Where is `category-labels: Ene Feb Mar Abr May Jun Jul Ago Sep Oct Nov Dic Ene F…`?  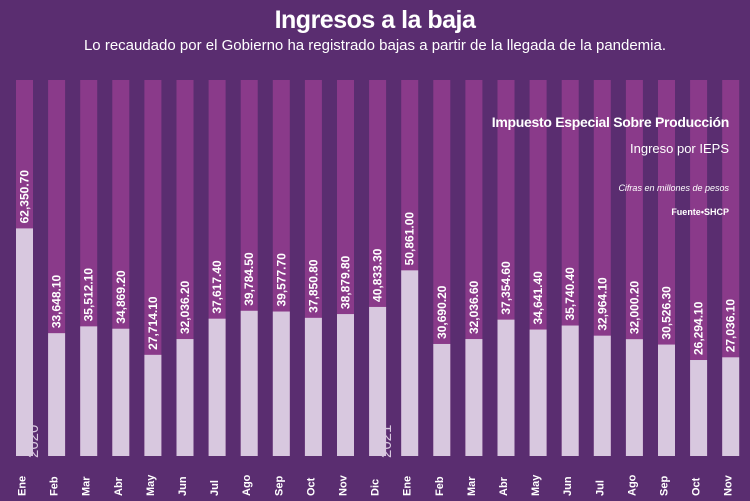 category-labels: Ene Feb Mar Abr May Jun Jul Ago Sep Oct Nov Dic Ene F… is located at coordinates (376, 485).